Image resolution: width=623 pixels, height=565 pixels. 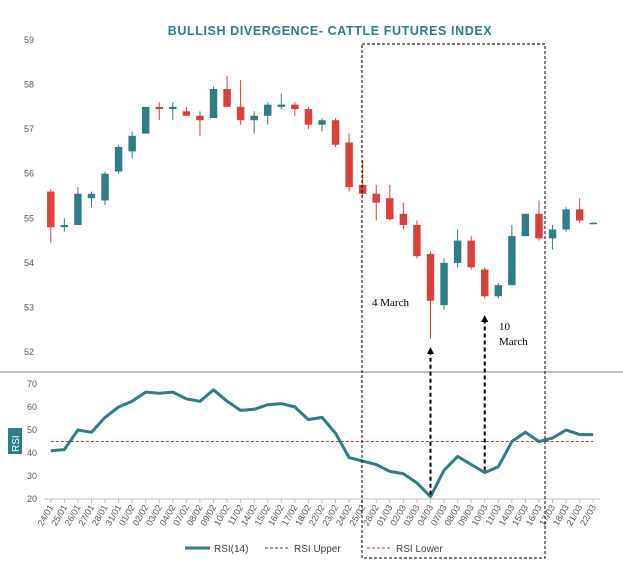 I want to click on rsi-label-box, so click(x=15, y=441).